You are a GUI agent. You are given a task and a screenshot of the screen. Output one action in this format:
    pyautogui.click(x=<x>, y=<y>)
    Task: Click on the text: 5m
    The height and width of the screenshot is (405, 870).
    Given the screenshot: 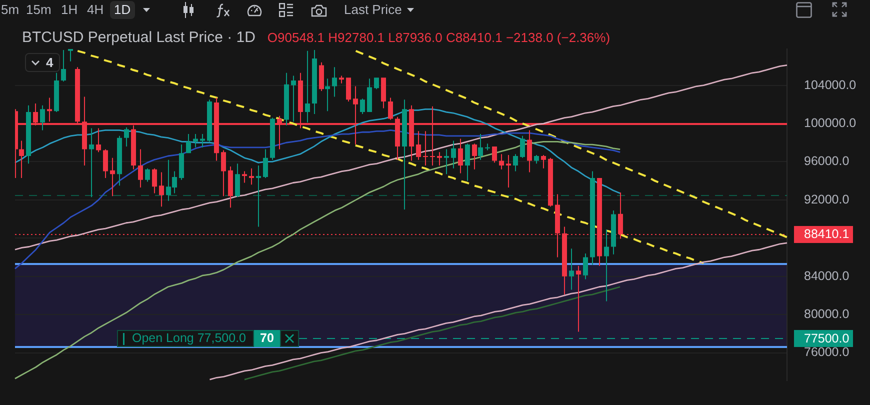 What is the action you would take?
    pyautogui.click(x=10, y=10)
    